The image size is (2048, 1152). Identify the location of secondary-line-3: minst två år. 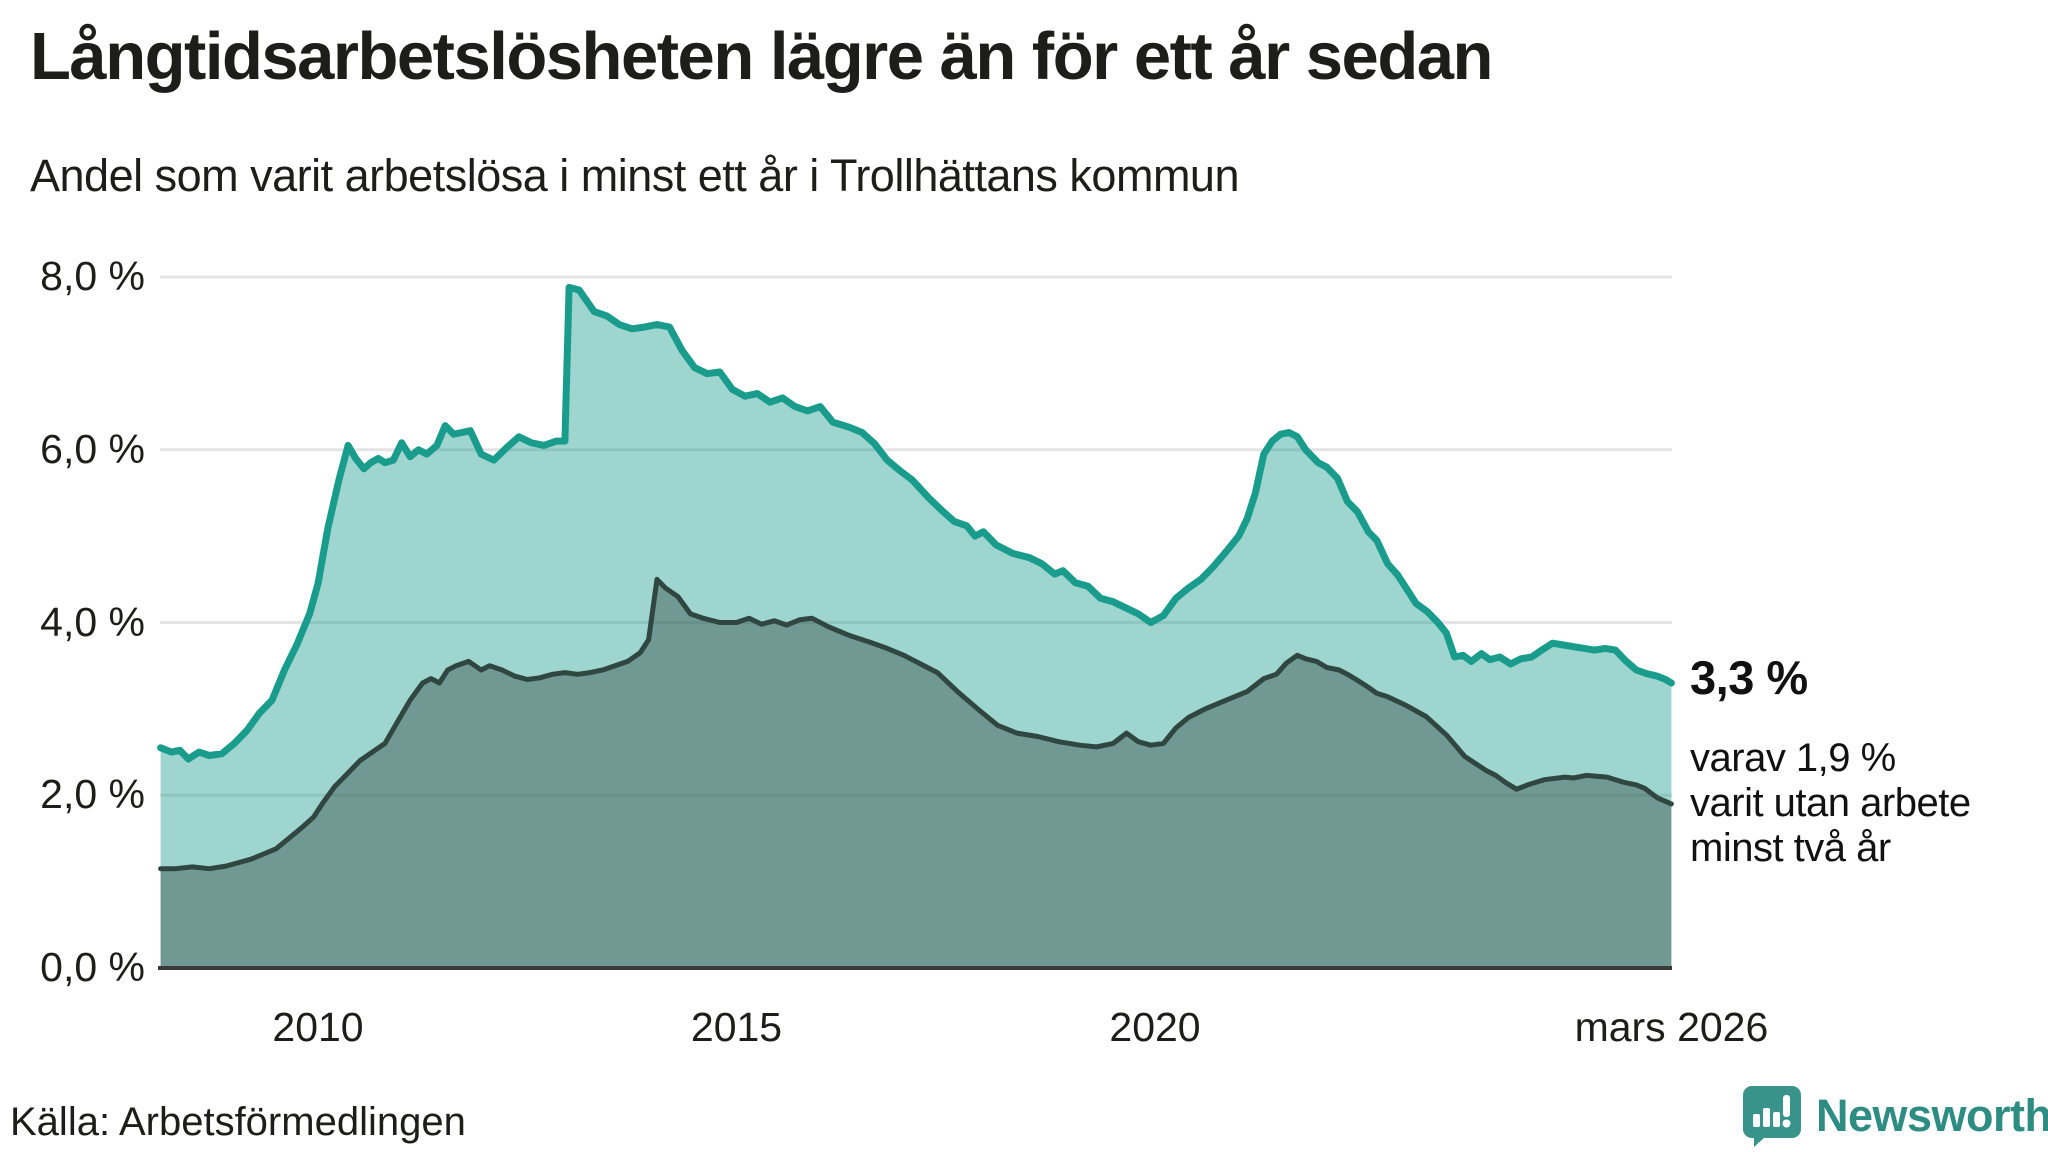
(1790, 848).